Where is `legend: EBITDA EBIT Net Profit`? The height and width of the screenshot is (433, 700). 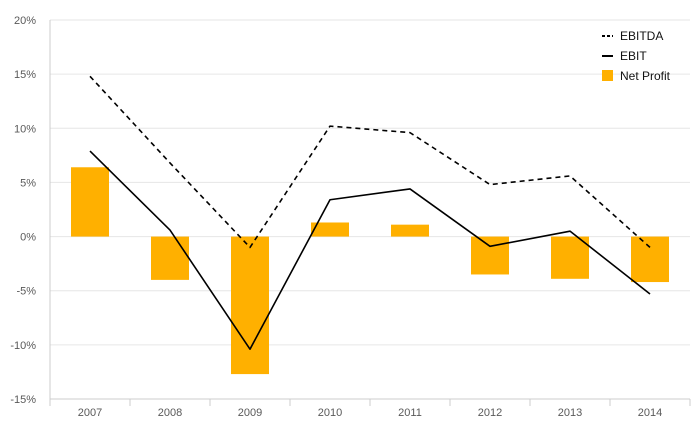
legend: EBITDA EBIT Net Profit is located at coordinates (636, 56).